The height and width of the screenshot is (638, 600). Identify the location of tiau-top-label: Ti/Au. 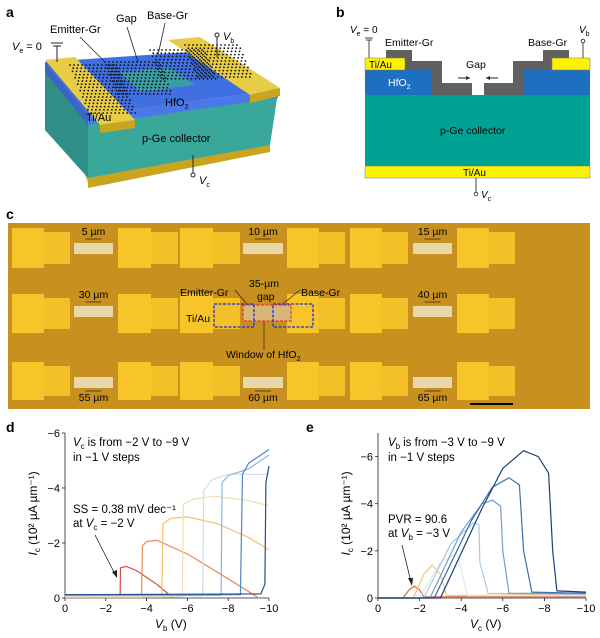
(380, 65).